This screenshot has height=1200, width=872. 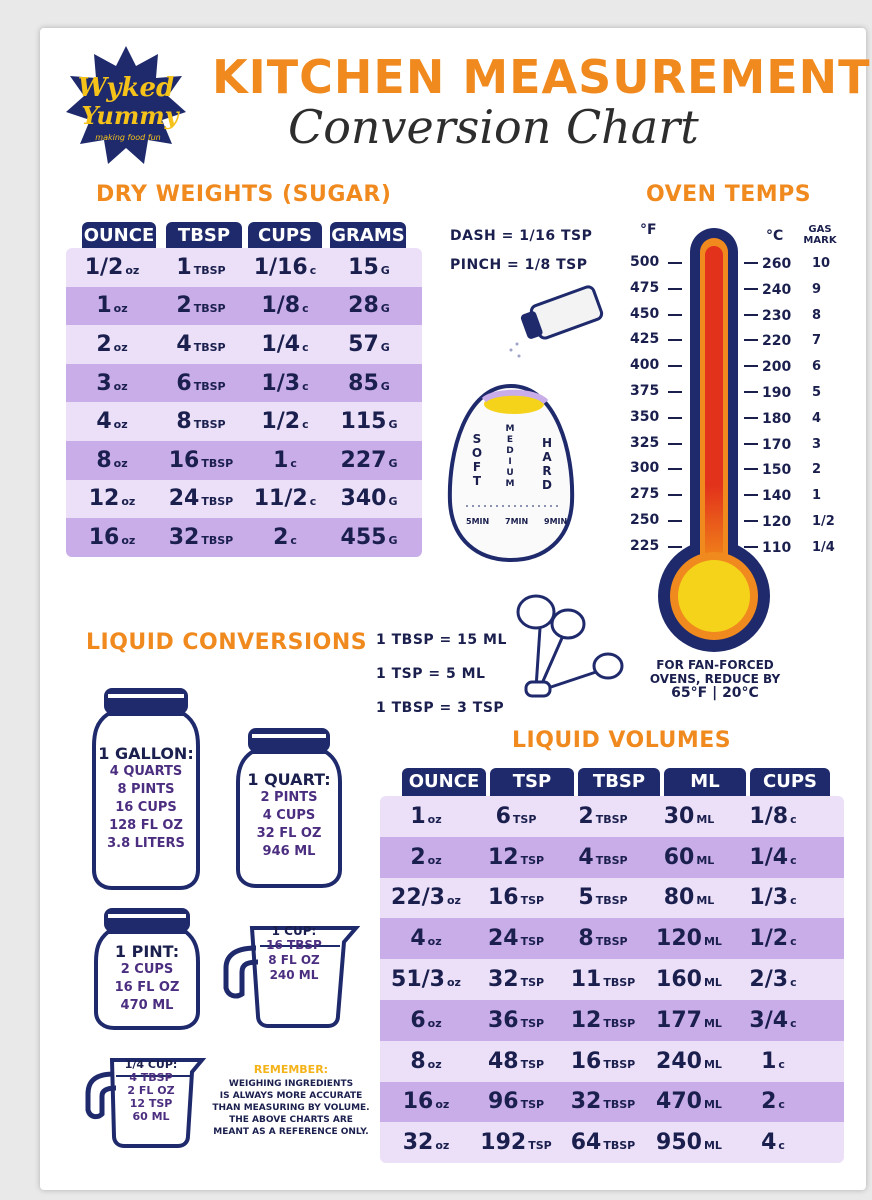 What do you see at coordinates (586, 1143) in the screenshot?
I see `cell-value: 64` at bounding box center [586, 1143].